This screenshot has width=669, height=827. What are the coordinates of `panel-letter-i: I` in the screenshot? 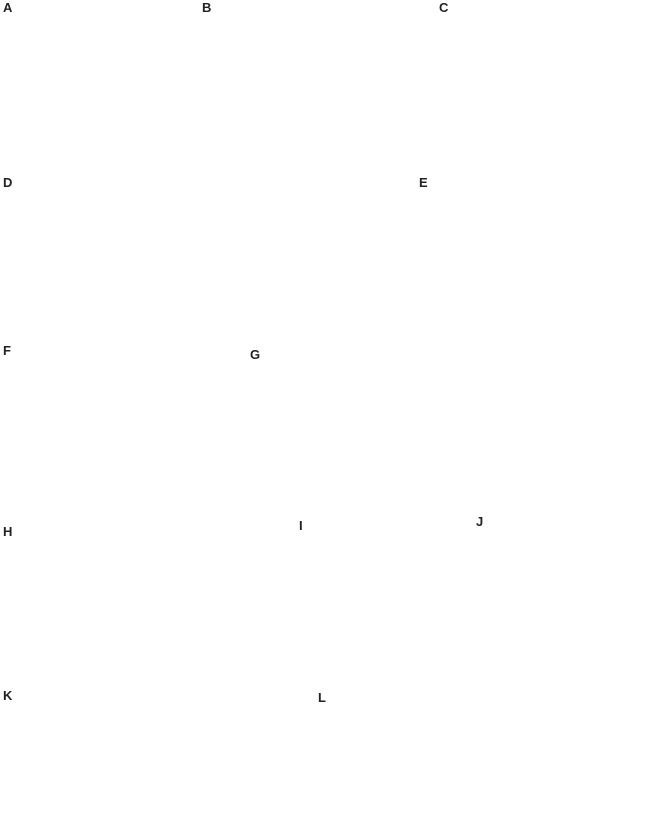 It's located at (301, 525).